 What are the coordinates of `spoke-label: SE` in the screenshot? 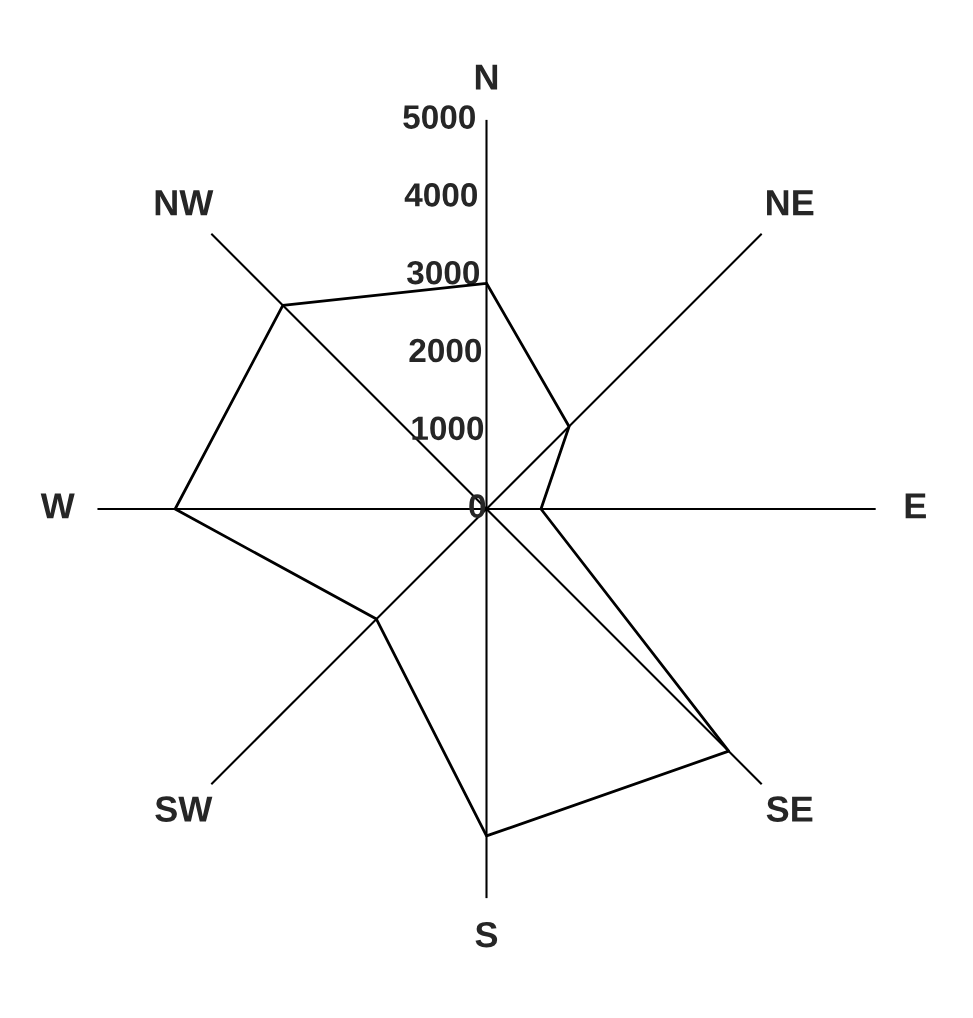 It's located at (789, 809).